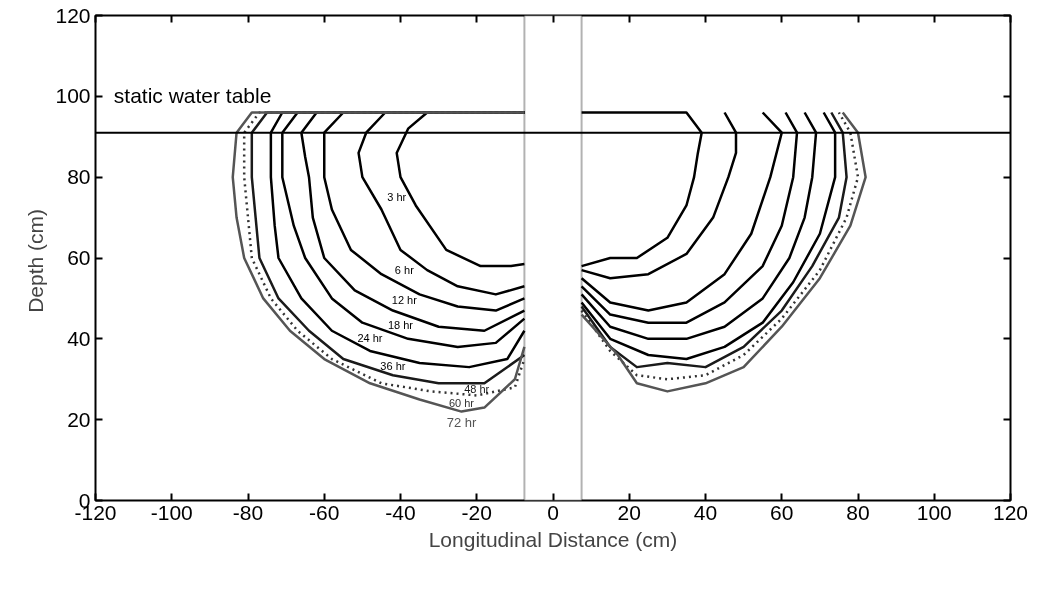 Image resolution: width=1056 pixels, height=604 pixels. I want to click on x-tick-label: -80, so click(248, 512).